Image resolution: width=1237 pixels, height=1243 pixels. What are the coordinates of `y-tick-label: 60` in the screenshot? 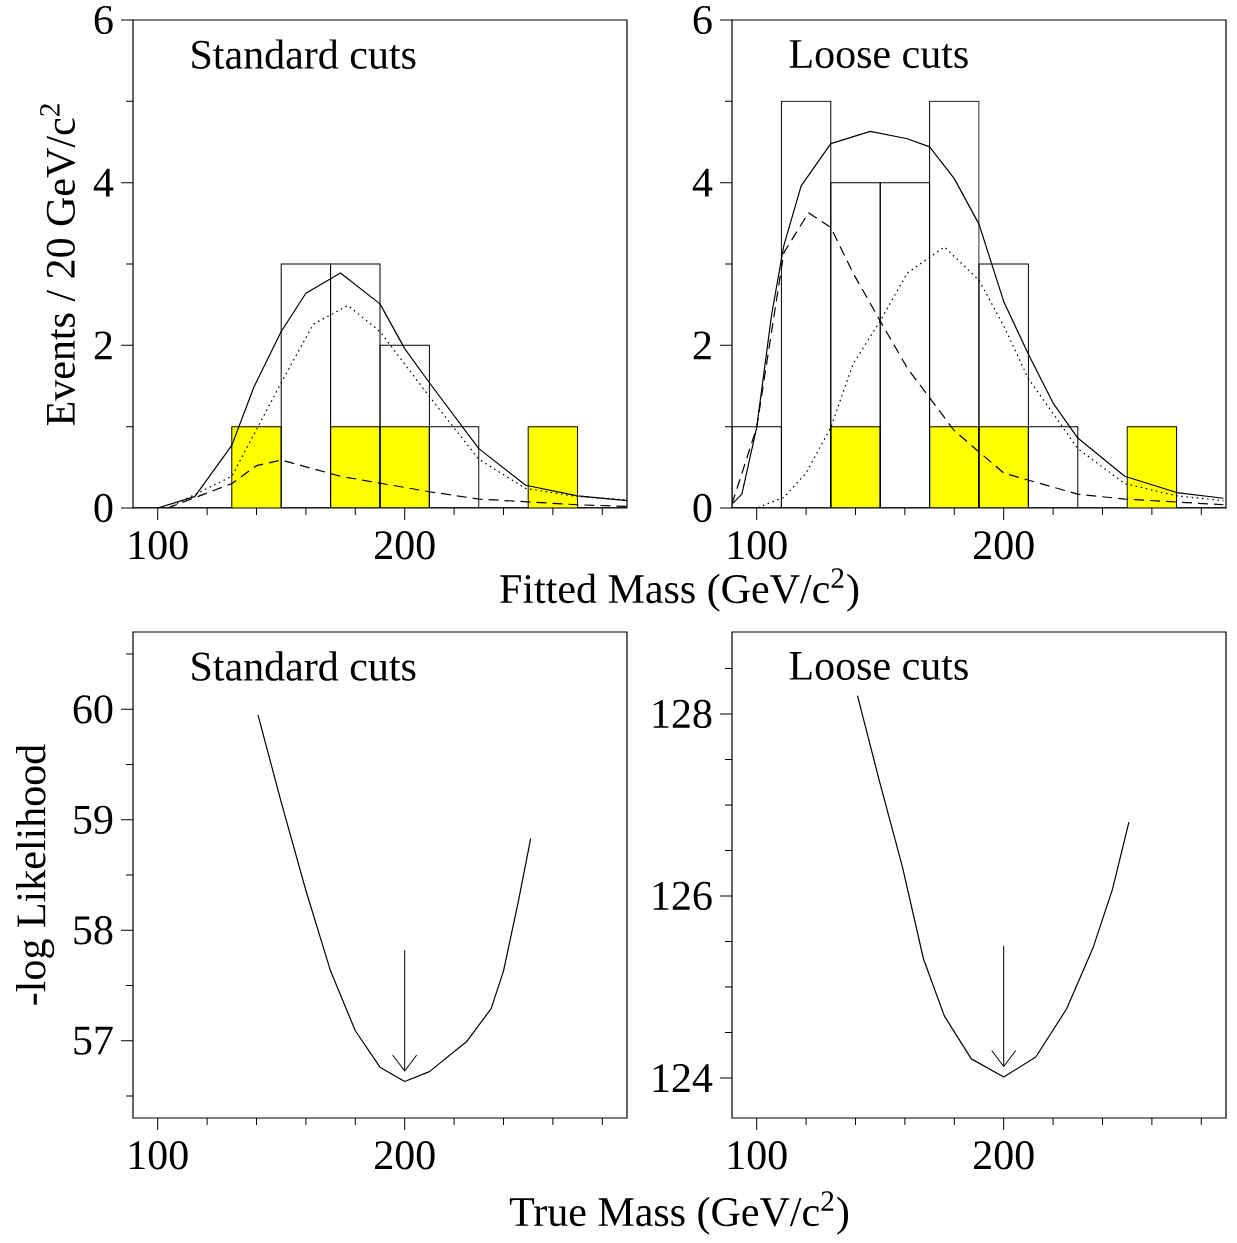 It's located at (93, 709).